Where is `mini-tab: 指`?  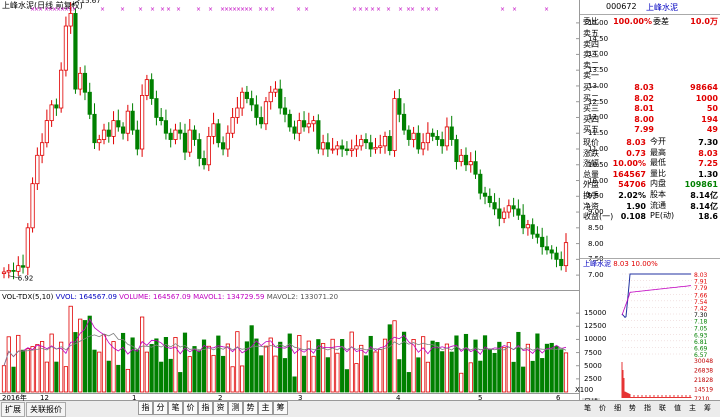
mini-tab: 指 is located at coordinates (647, 408).